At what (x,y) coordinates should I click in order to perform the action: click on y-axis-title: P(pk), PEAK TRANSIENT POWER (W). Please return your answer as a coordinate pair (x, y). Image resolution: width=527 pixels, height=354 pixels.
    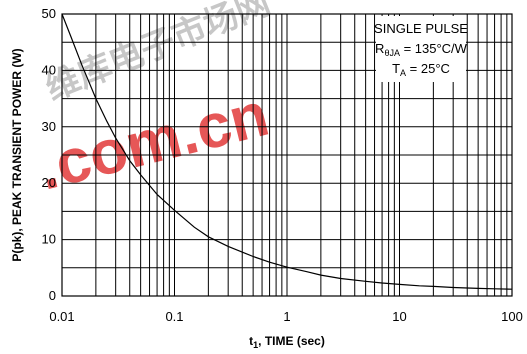
    Looking at the image, I should click on (17, 154).